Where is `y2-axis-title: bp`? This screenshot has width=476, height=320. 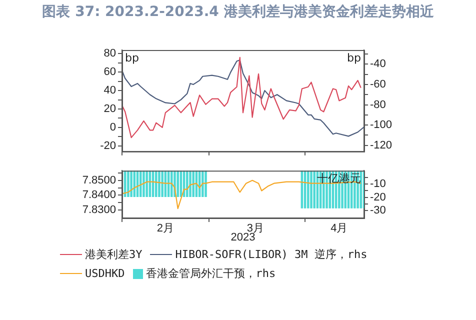
y2-axis-title: bp is located at coordinates (354, 57).